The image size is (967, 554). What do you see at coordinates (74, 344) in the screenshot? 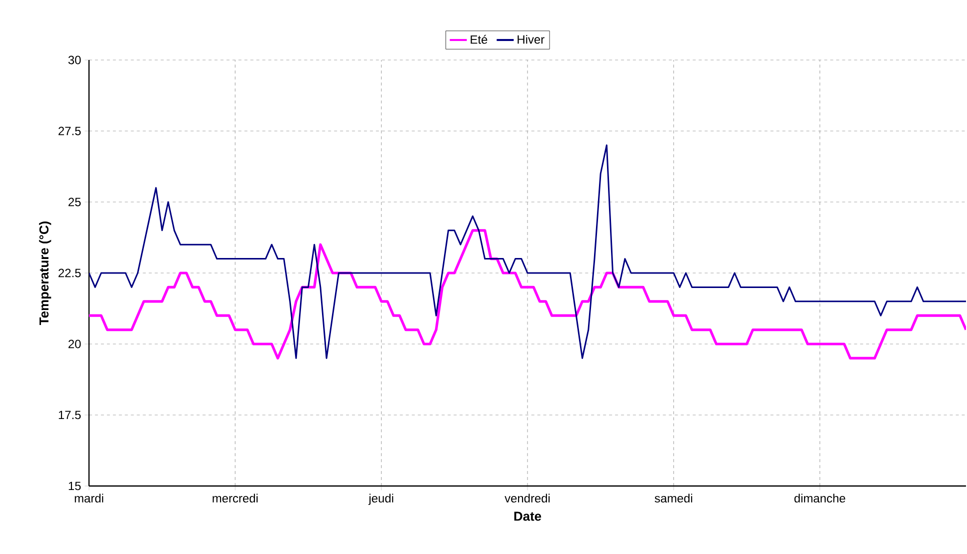
I see `y-tick-label: 20` at bounding box center [74, 344].